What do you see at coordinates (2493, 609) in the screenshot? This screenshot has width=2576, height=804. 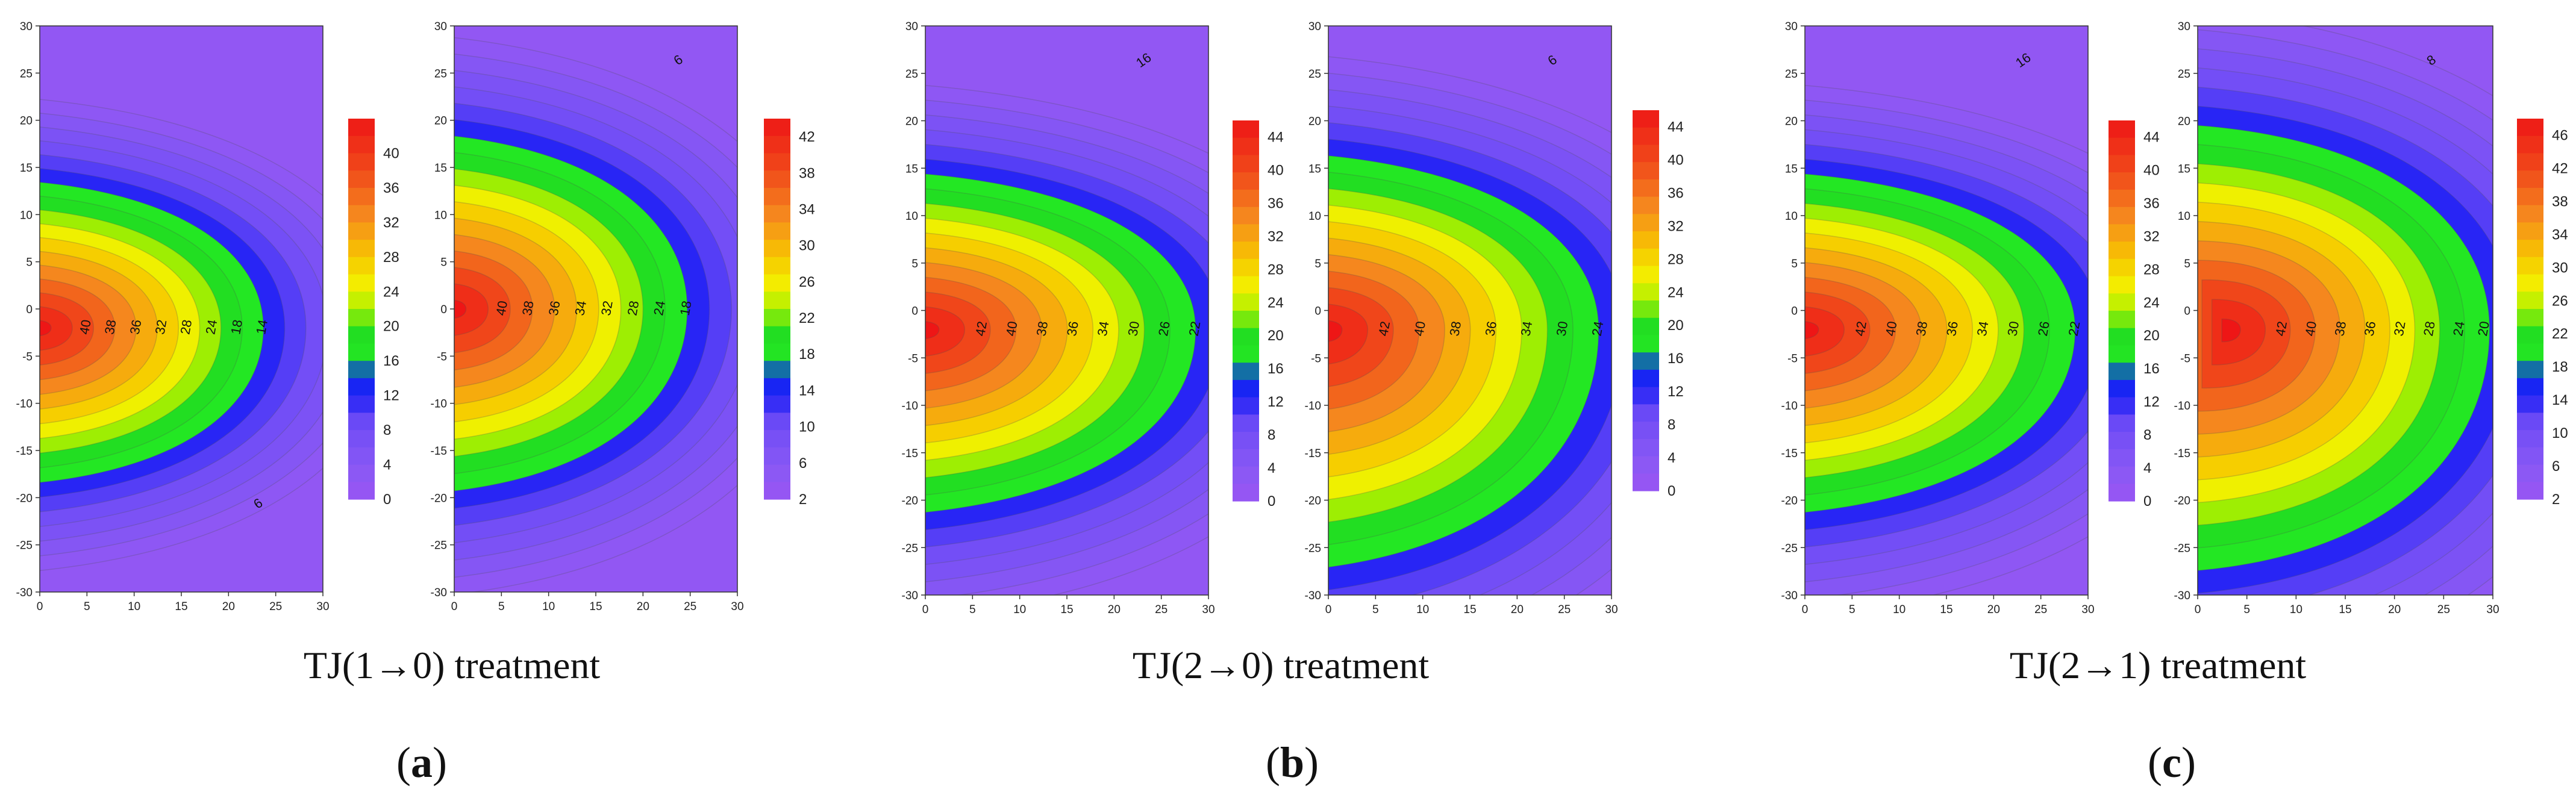 I see `x-tick-label: 30` at bounding box center [2493, 609].